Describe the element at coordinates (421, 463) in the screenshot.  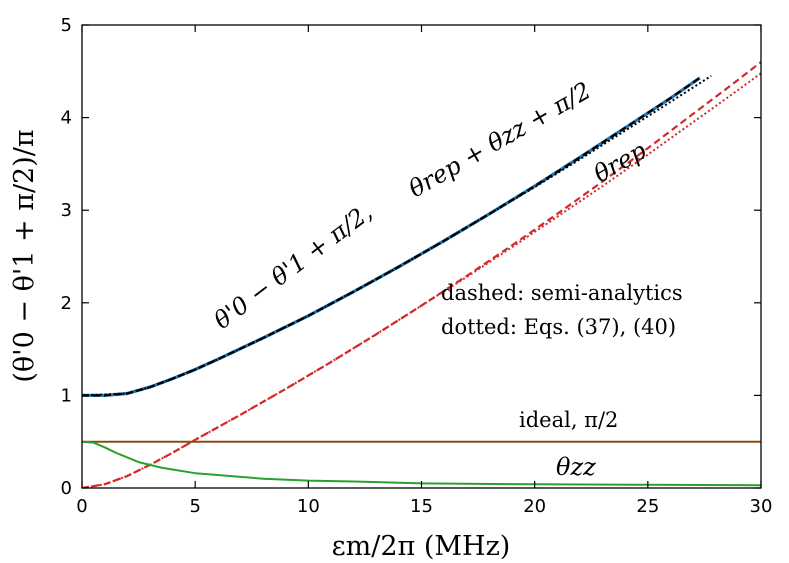
I see `series-line-6-zz` at that location.